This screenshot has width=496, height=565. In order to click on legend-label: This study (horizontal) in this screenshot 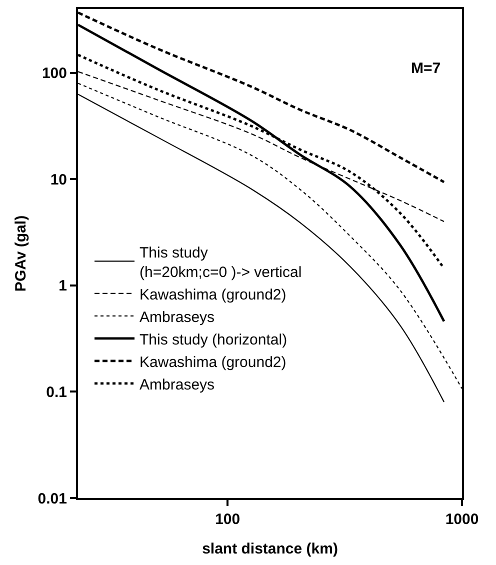, I will do `click(214, 339)`.